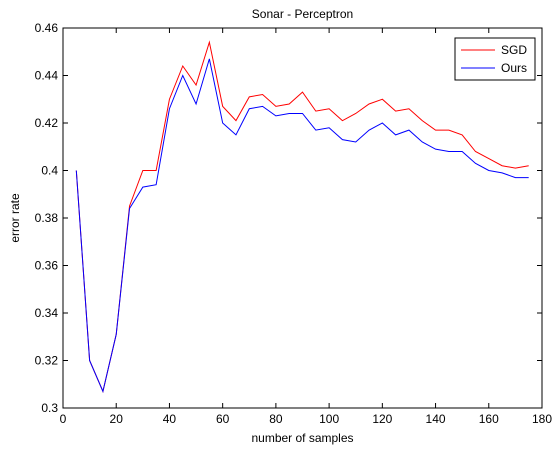 The image size is (557, 458). What do you see at coordinates (170, 419) in the screenshot?
I see `x-tick-label: 40` at bounding box center [170, 419].